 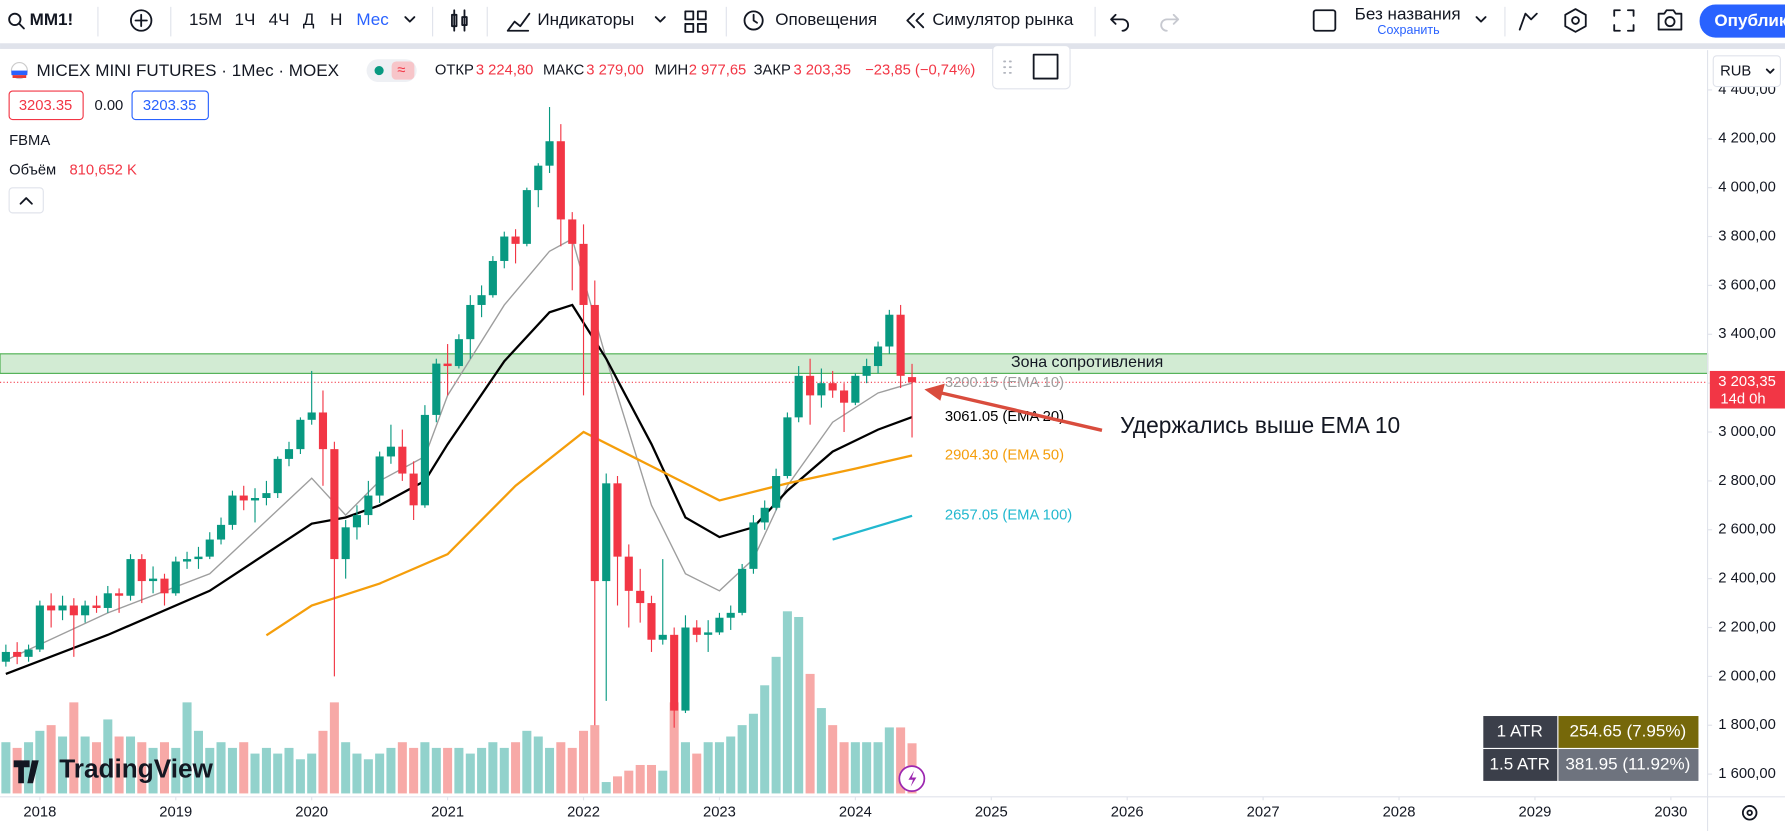 I want to click on save-button: Сохранить, so click(x=1408, y=30).